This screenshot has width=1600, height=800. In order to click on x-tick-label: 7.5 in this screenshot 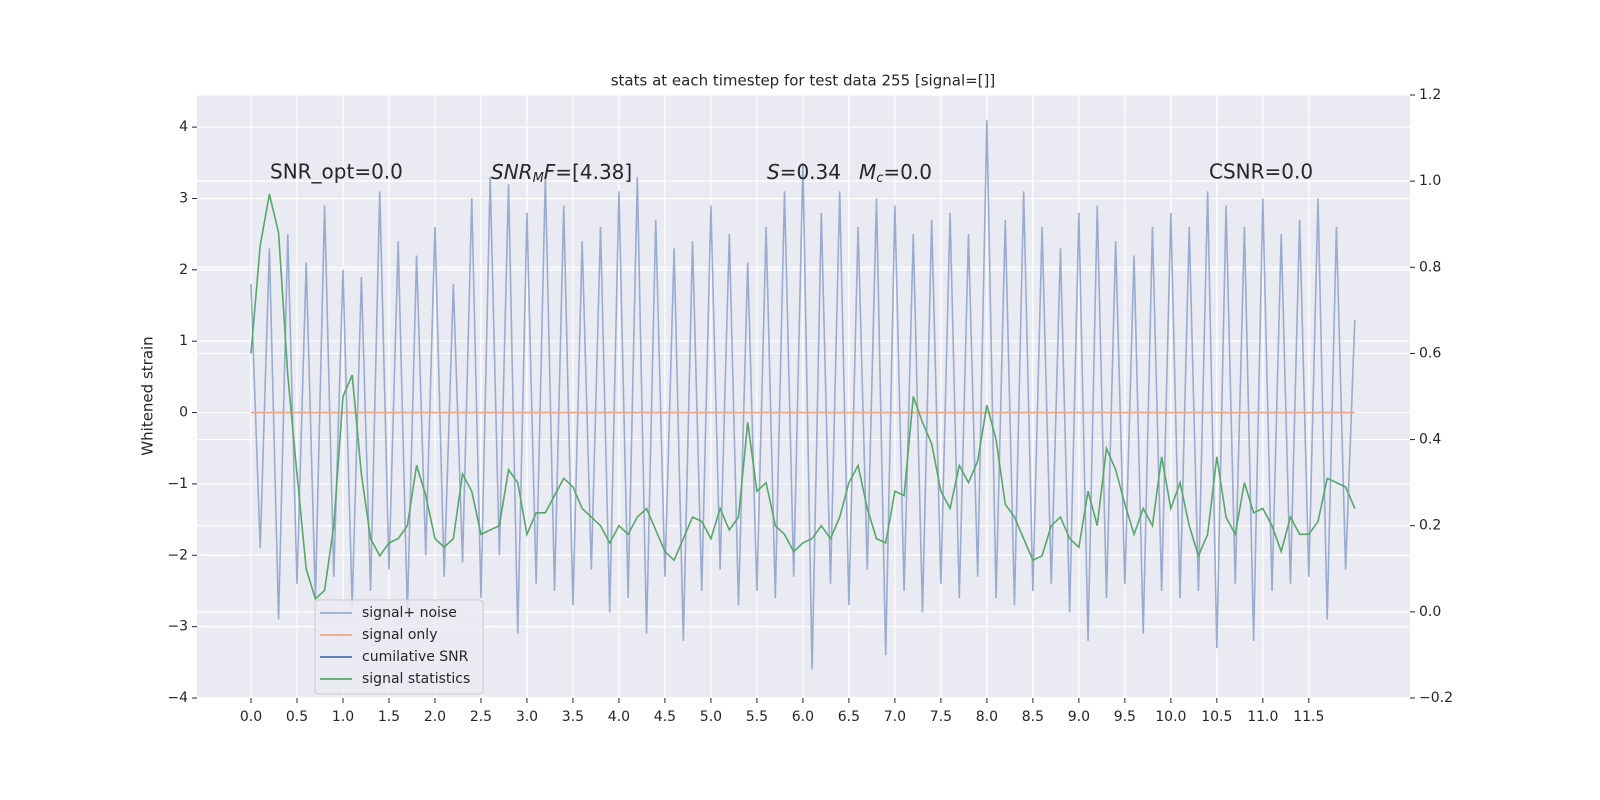, I will do `click(941, 717)`.